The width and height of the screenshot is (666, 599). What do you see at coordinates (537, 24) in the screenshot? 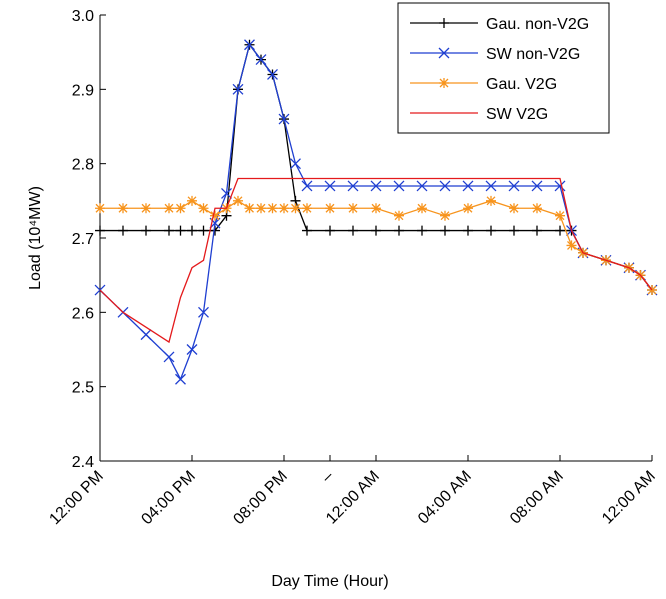
I see `legend-label: Gau. non-V2G` at bounding box center [537, 24].